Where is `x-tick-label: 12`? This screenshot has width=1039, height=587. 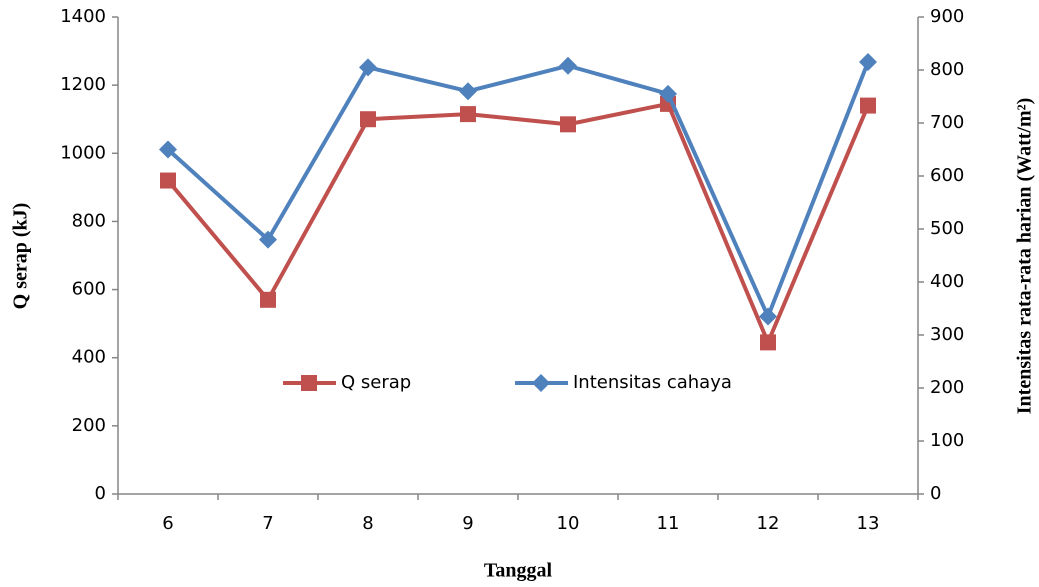
x-tick-label: 12 is located at coordinates (768, 523).